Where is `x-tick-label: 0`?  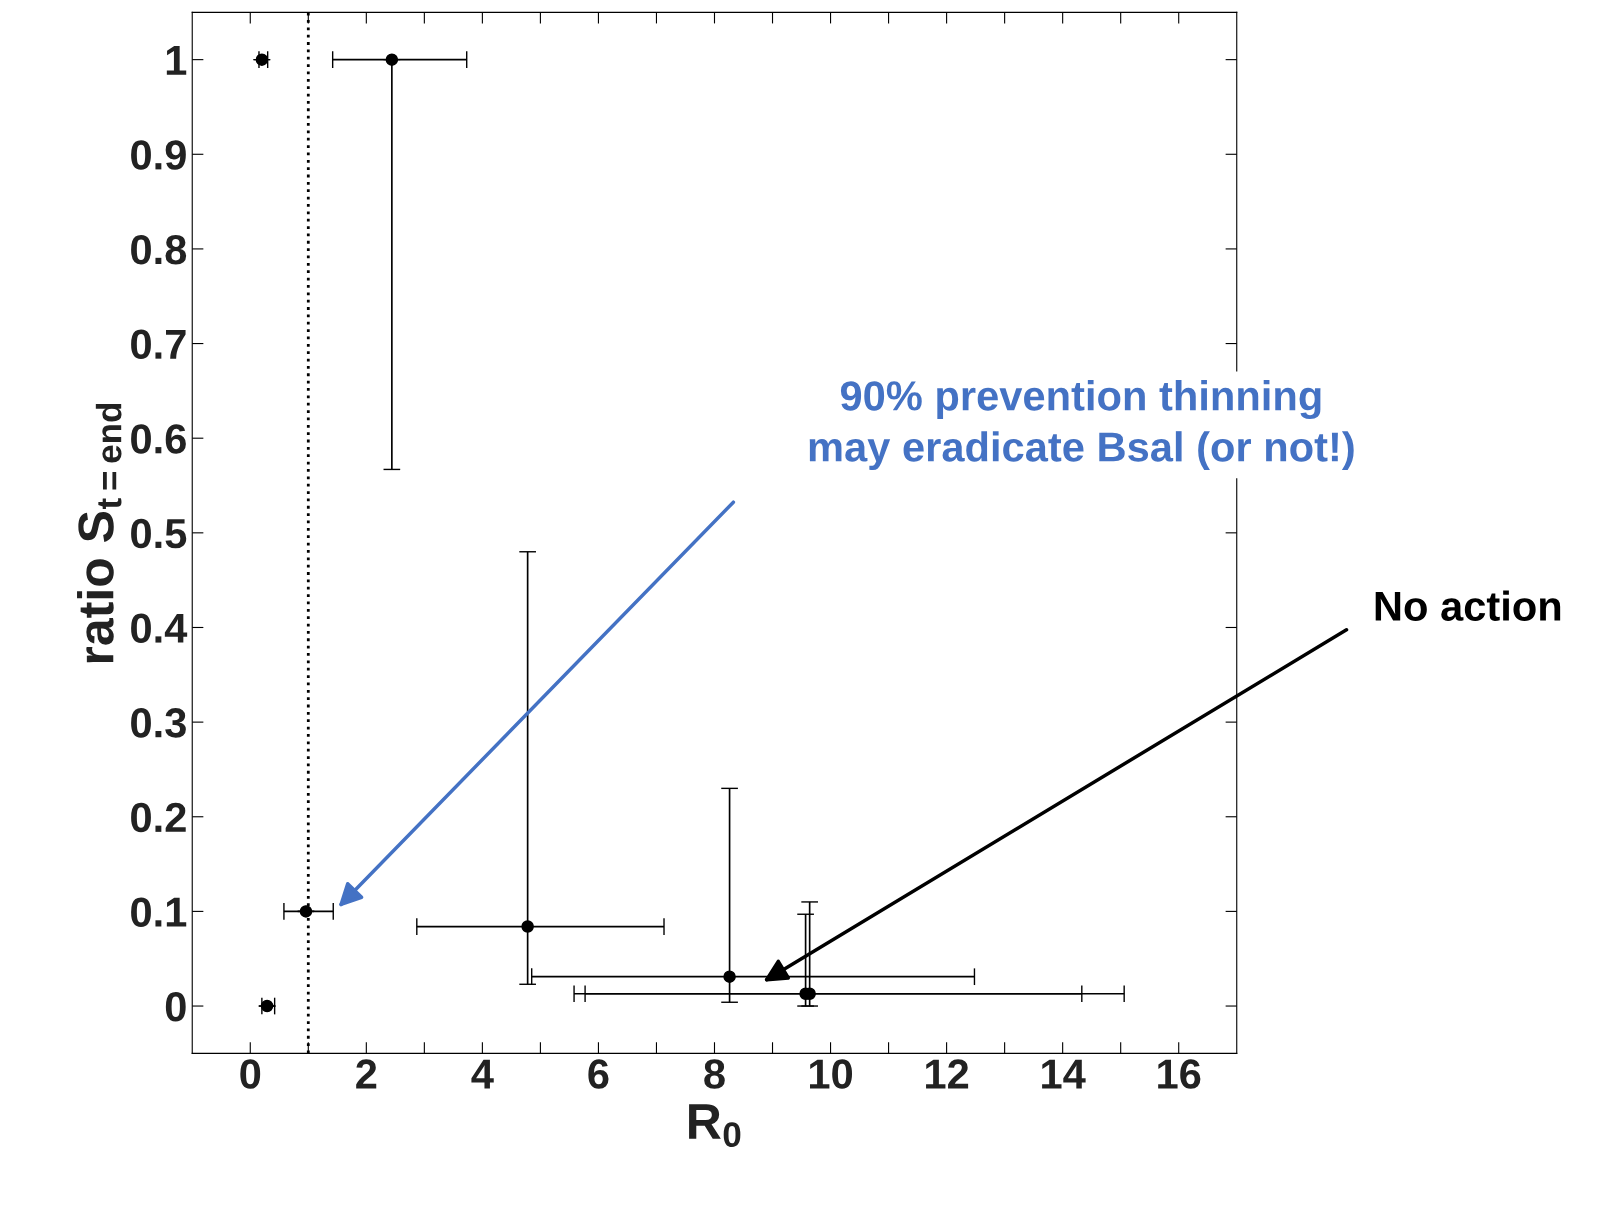 x-tick-label: 0 is located at coordinates (250, 1074).